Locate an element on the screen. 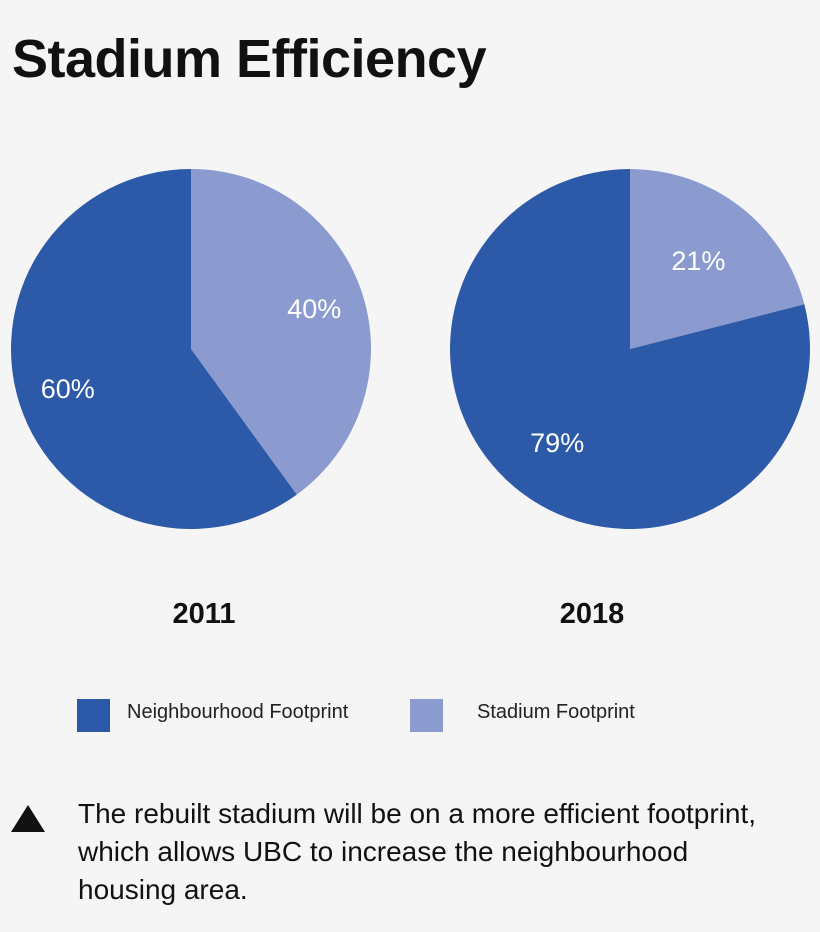 This screenshot has height=932, width=820. pie-slice-neighbourhood-2011 is located at coordinates (153, 349).